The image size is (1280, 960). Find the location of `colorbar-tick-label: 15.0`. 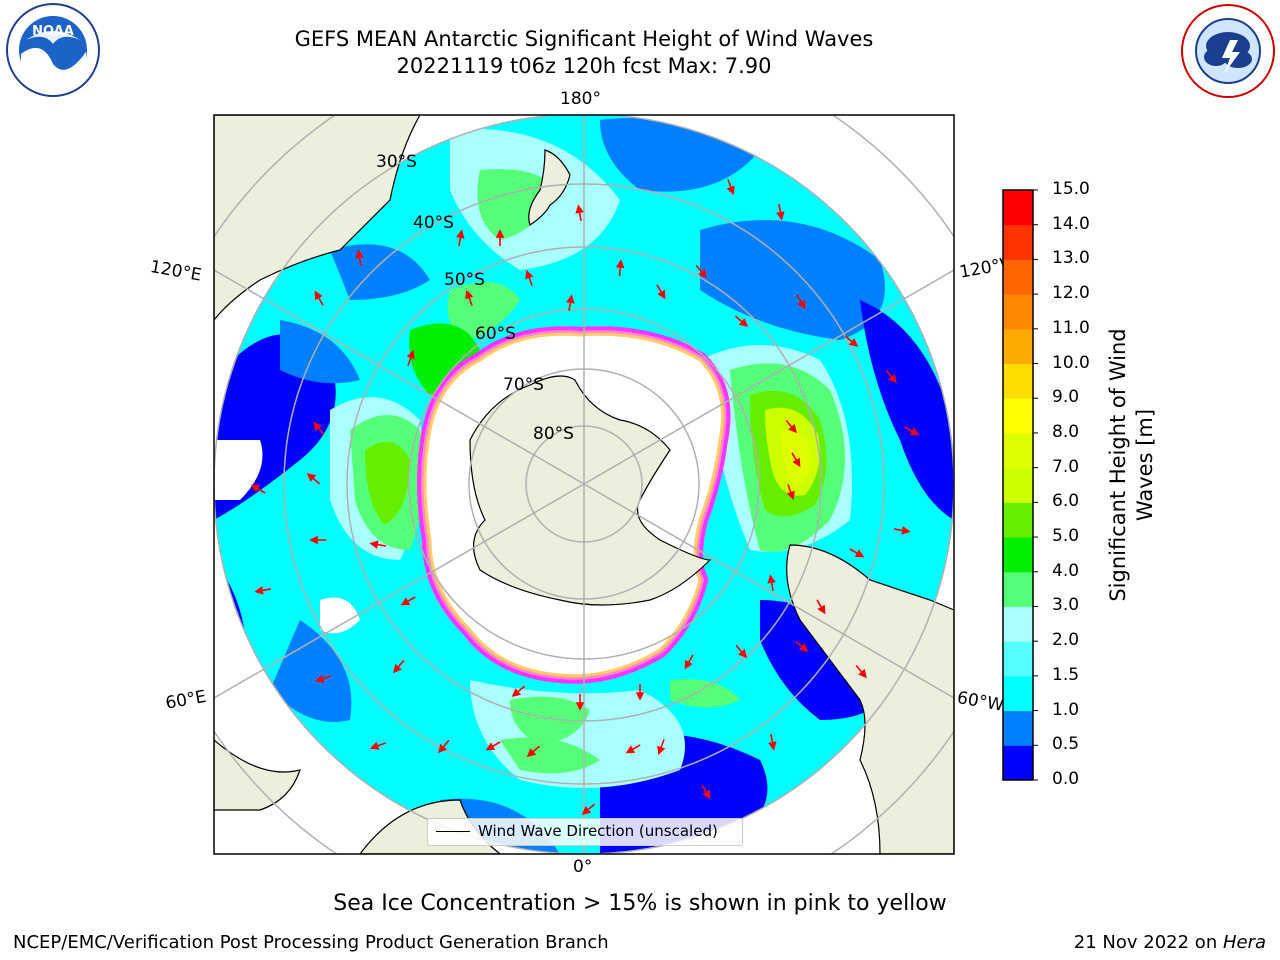

colorbar-tick-label: 15.0 is located at coordinates (1071, 189).